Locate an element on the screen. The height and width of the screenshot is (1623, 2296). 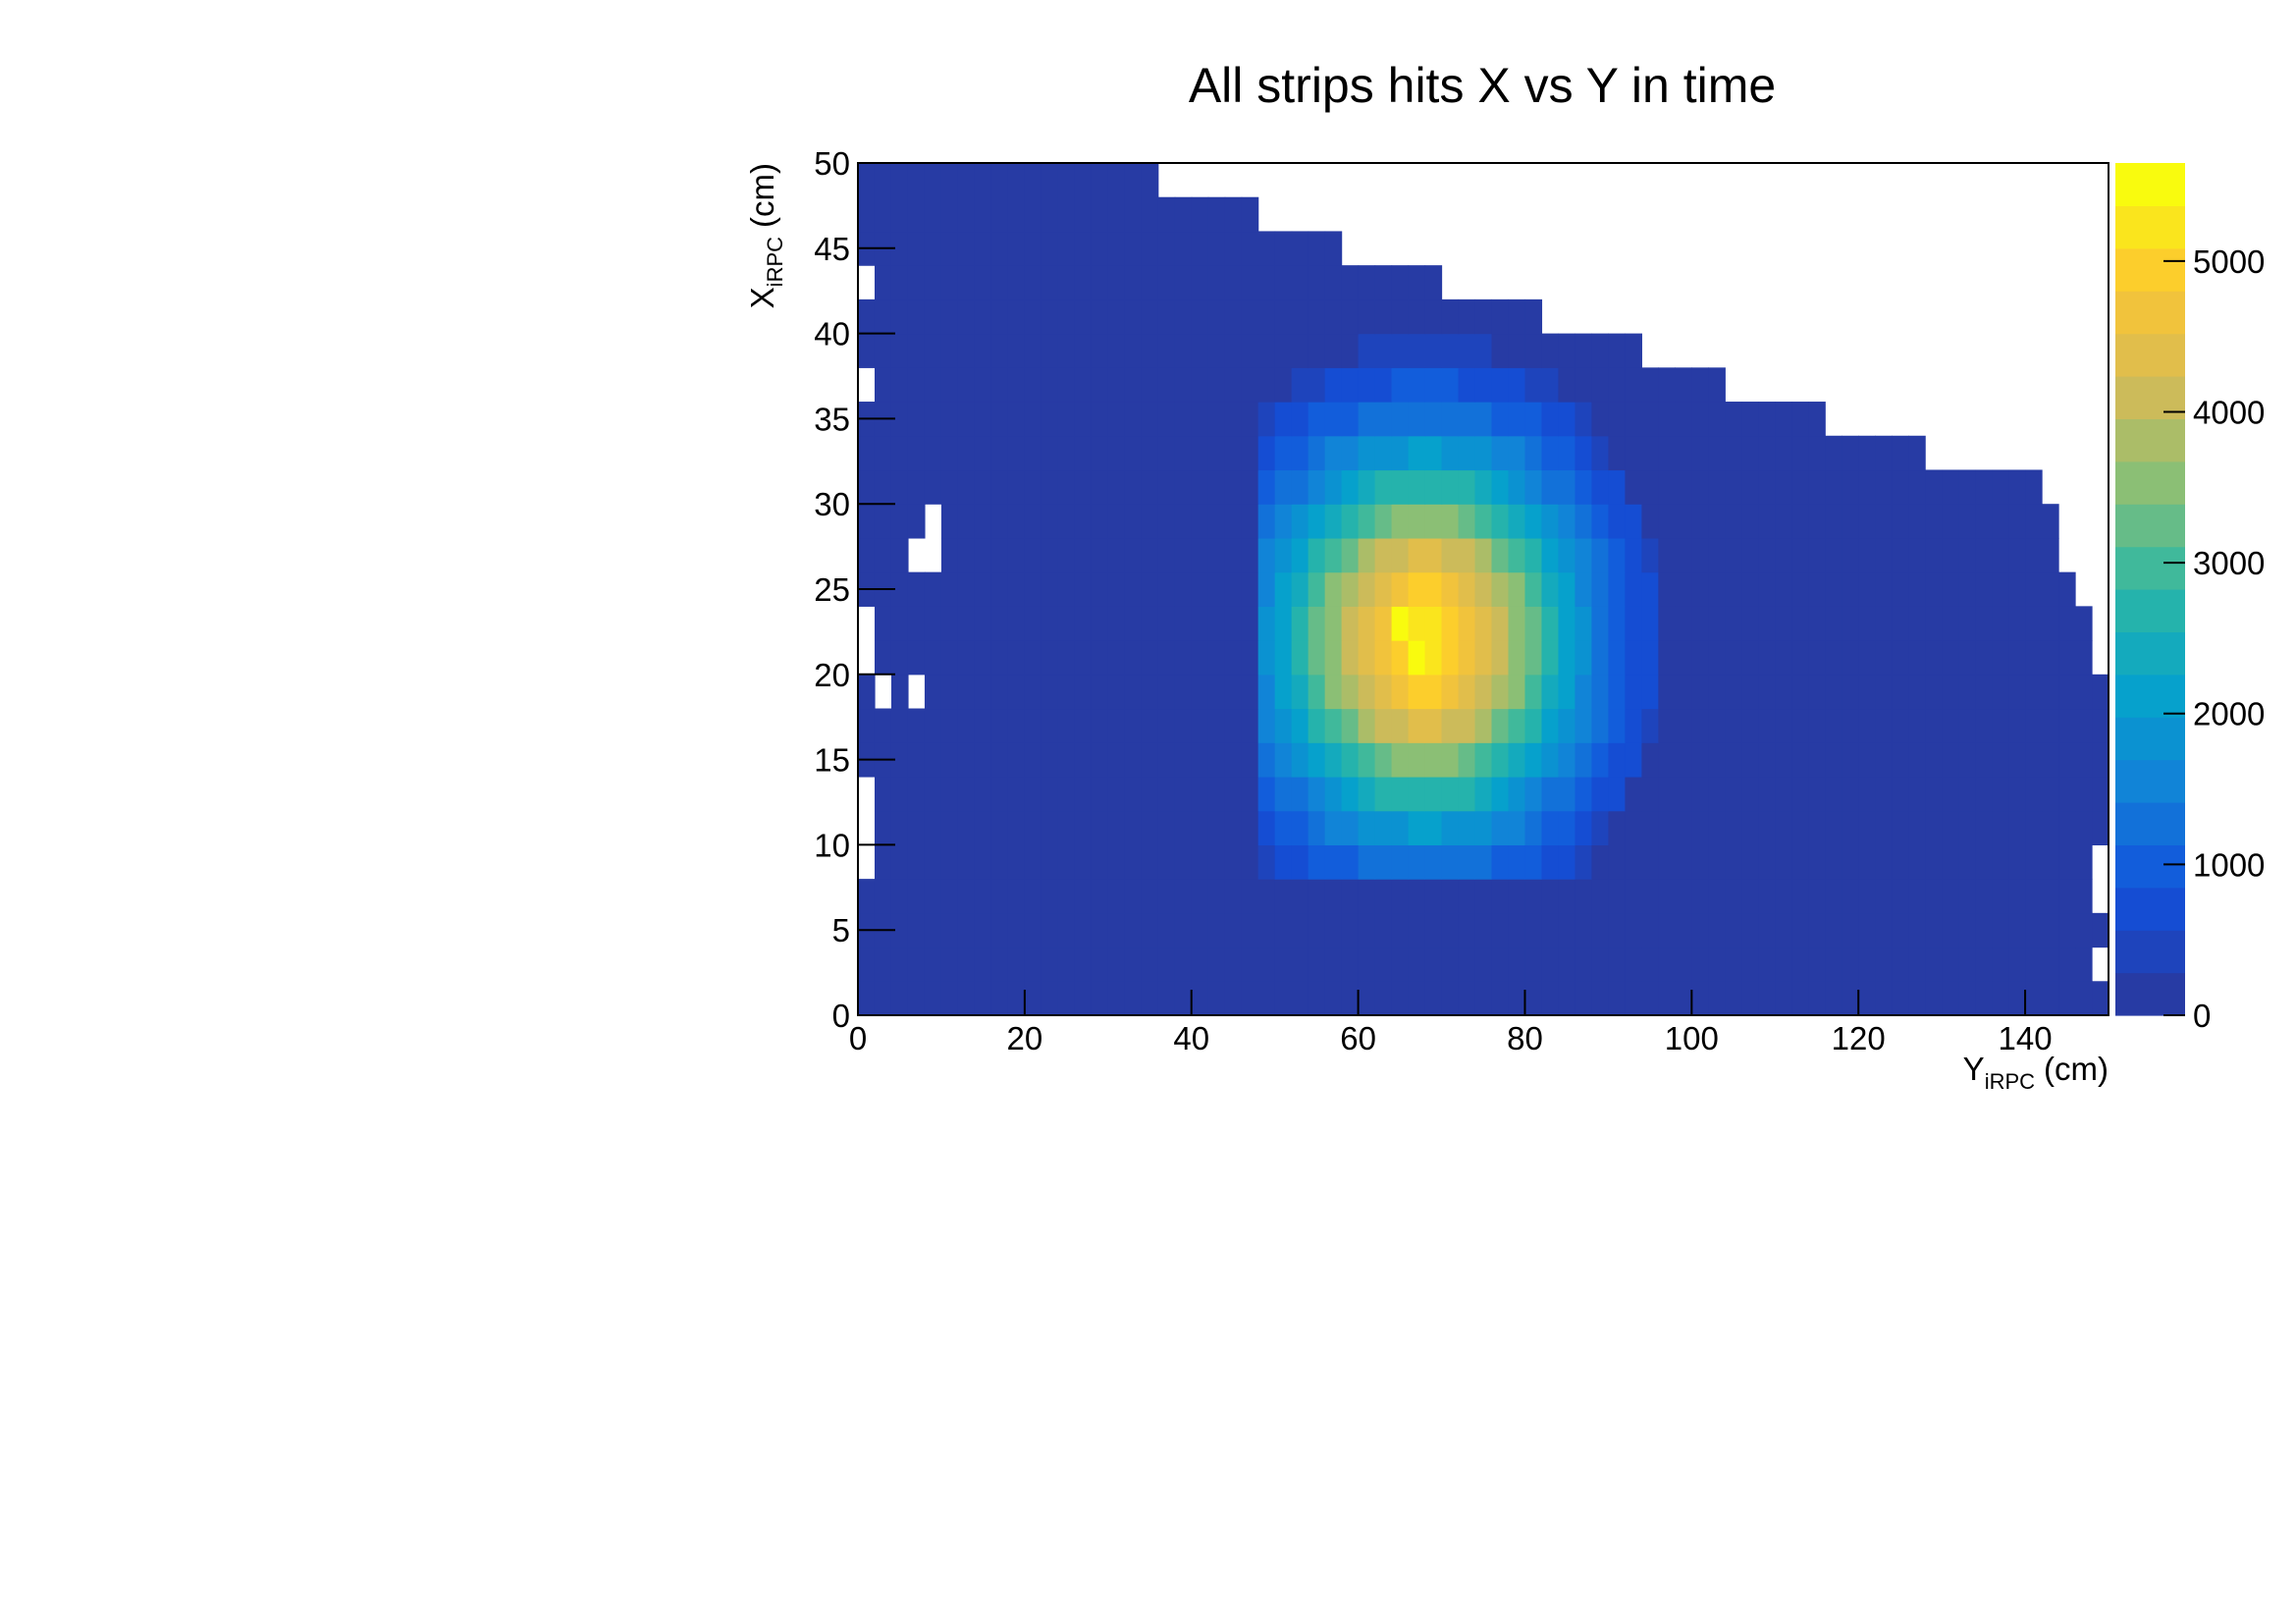
y-axis-label-sub: iRPC is located at coordinates (775, 262).